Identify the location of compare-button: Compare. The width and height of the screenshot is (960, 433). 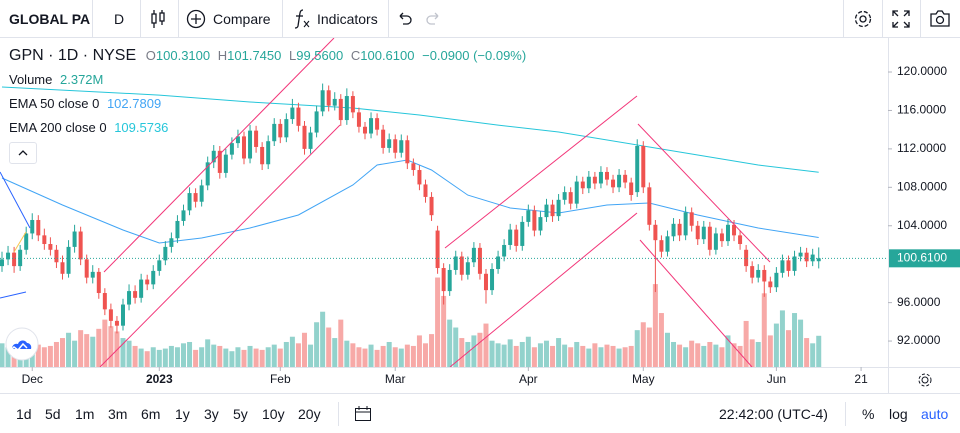
(242, 19).